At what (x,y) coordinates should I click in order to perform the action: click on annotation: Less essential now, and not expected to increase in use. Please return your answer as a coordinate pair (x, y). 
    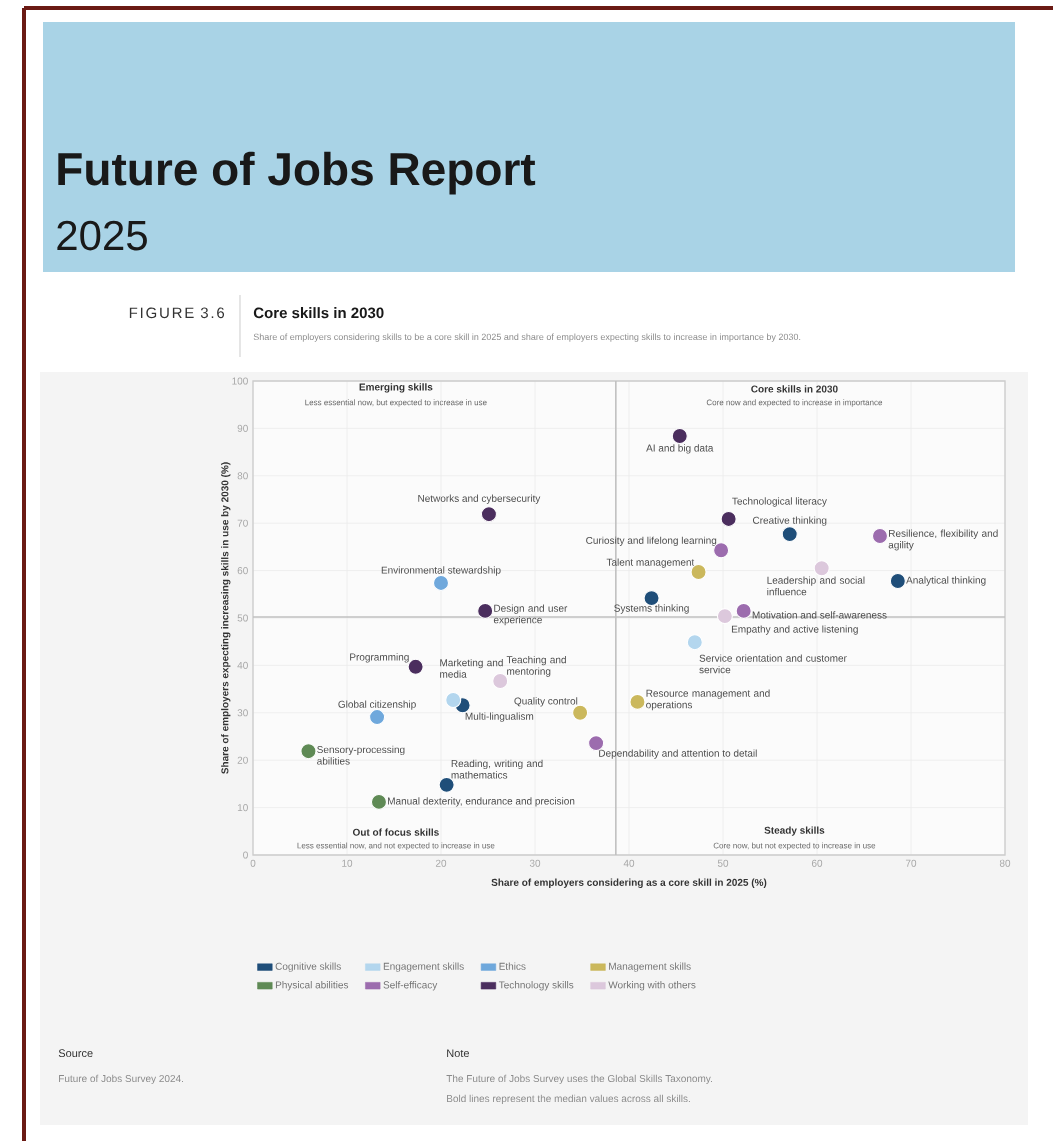
    Looking at the image, I should click on (396, 846).